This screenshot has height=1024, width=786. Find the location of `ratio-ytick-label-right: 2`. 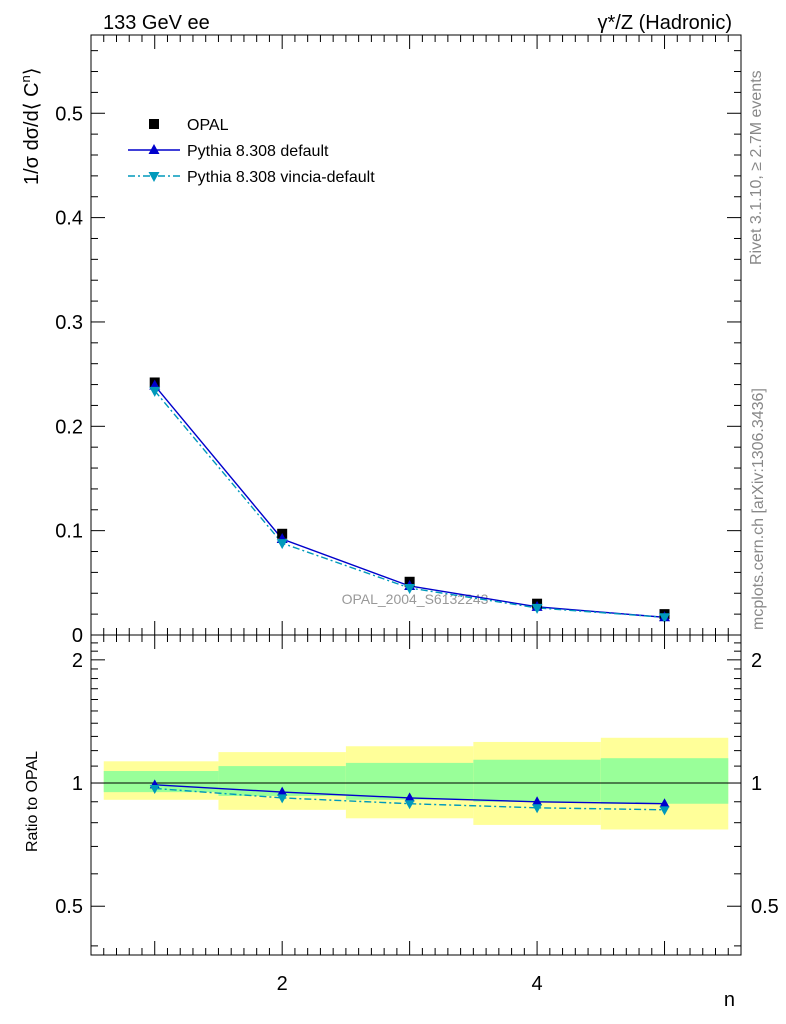

ratio-ytick-label-right: 2 is located at coordinates (756, 661).